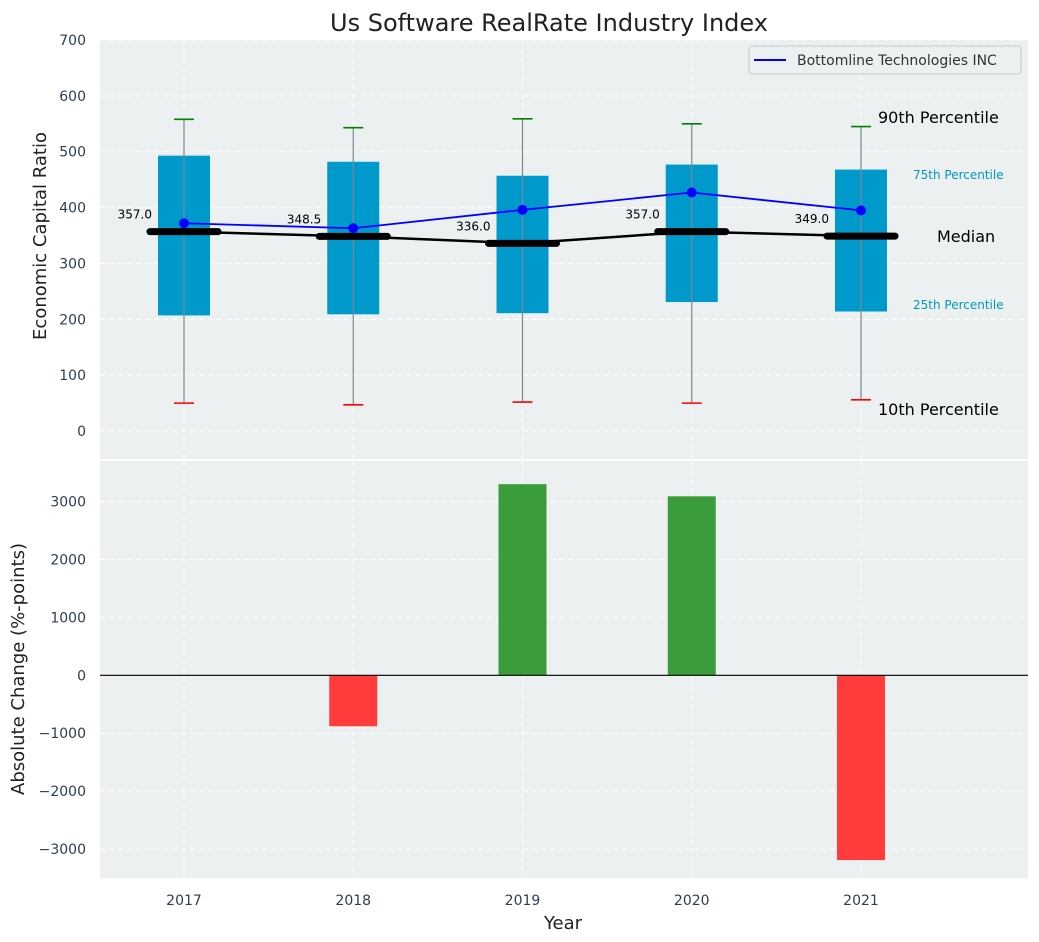 Image resolution: width=1039 pixels, height=942 pixels. Describe the element at coordinates (642, 215) in the screenshot. I see `median-value-label-2020: 357.0` at that location.